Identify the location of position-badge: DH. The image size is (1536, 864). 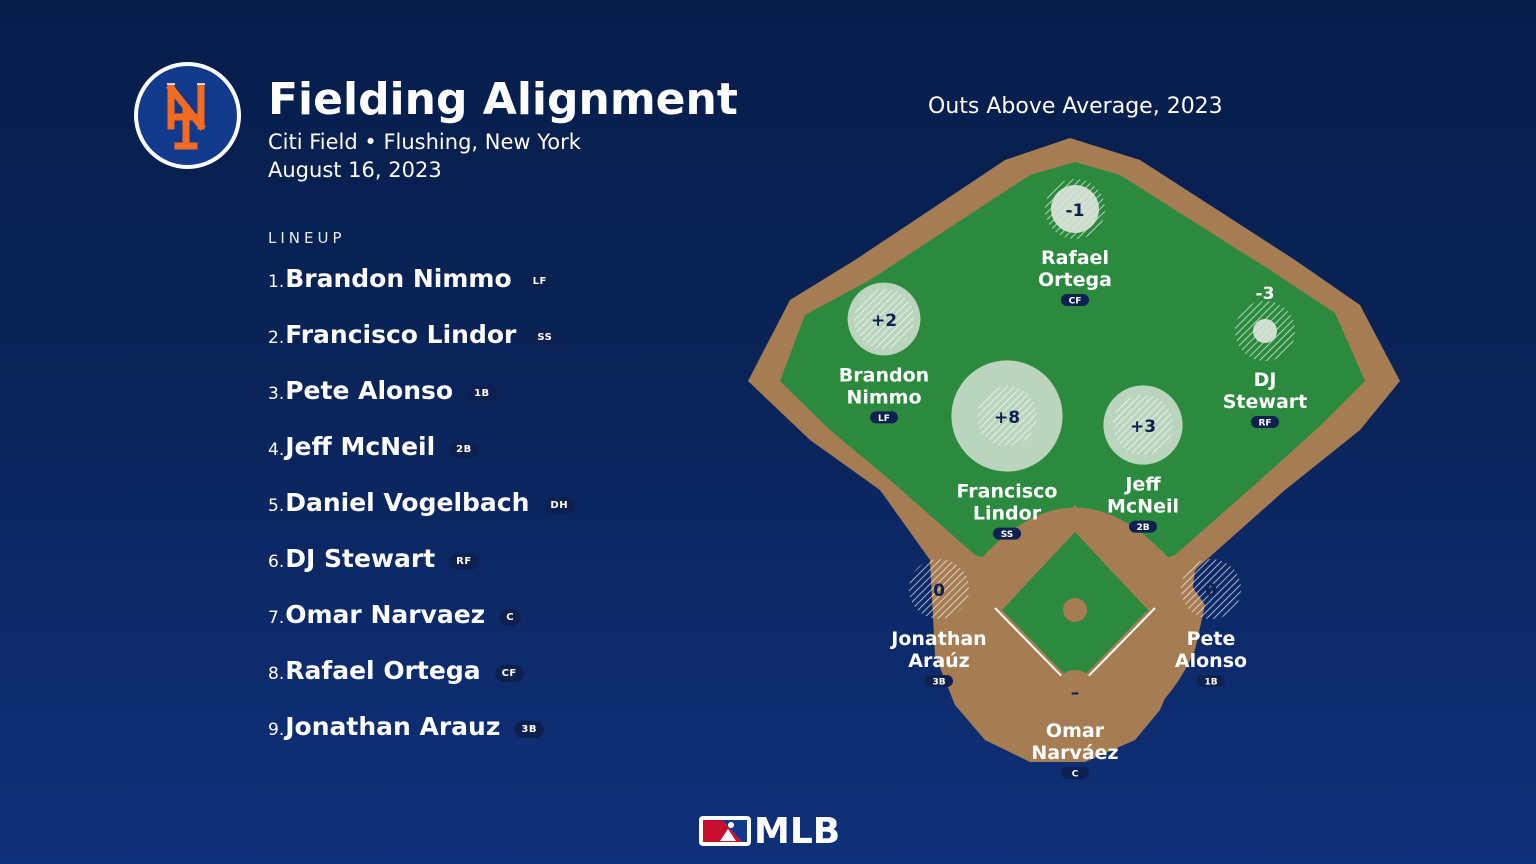
(559, 505).